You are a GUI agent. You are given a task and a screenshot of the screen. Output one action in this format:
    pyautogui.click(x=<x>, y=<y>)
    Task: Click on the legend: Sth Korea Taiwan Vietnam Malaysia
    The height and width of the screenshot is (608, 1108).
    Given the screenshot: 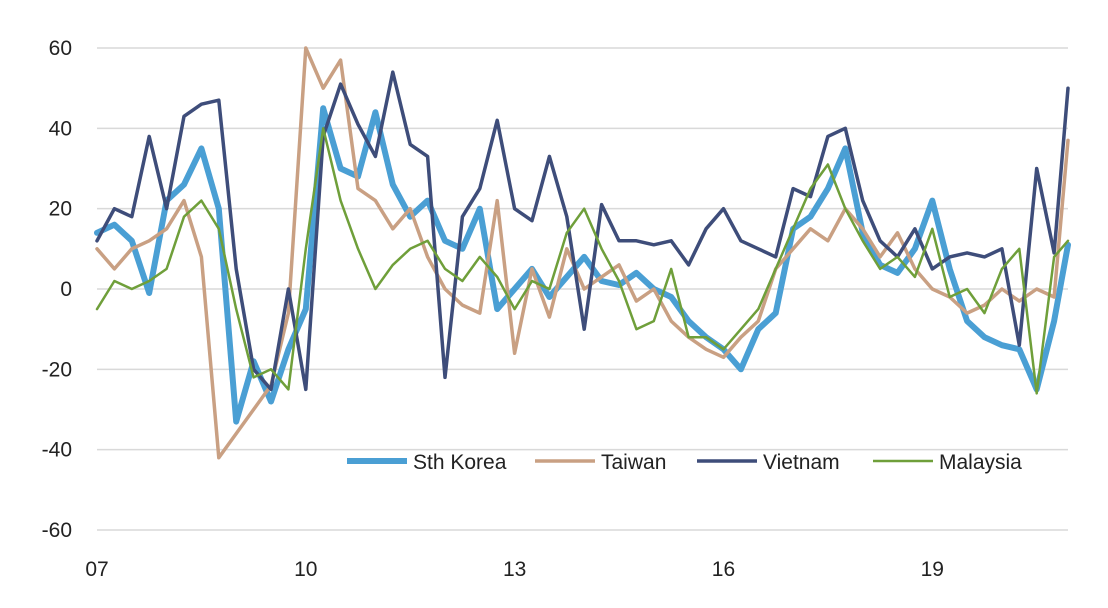 What is the action you would take?
    pyautogui.click(x=684, y=462)
    